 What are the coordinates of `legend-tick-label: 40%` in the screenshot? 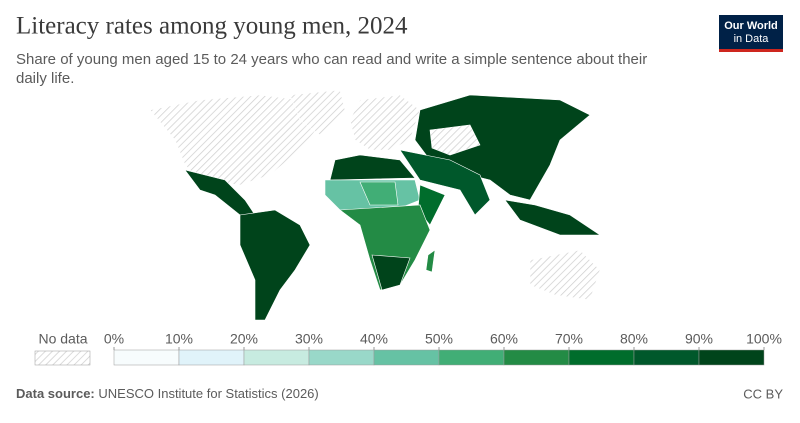 It's located at (374, 339).